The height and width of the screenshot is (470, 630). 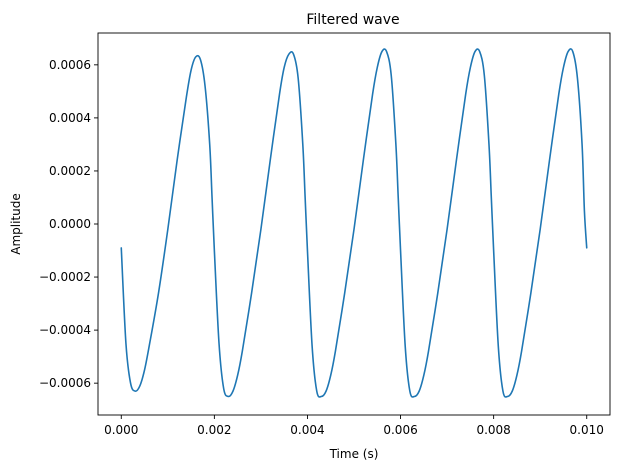 I want to click on x-tick-label: 0.008, so click(x=493, y=430).